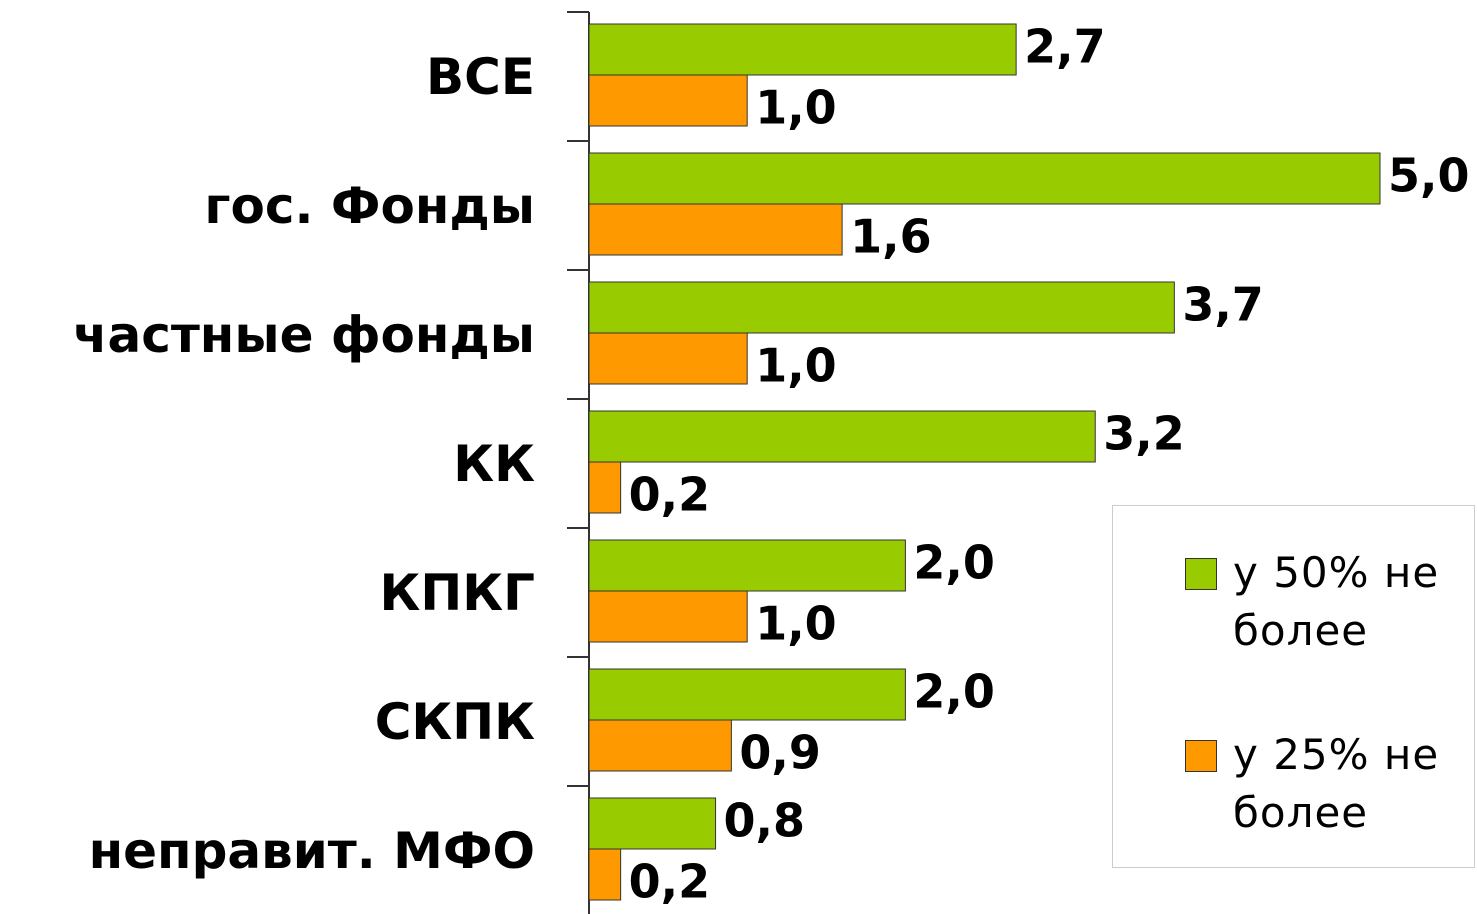 This screenshot has height=914, width=1477. I want to click on value-label: 3,7, so click(1223, 305).